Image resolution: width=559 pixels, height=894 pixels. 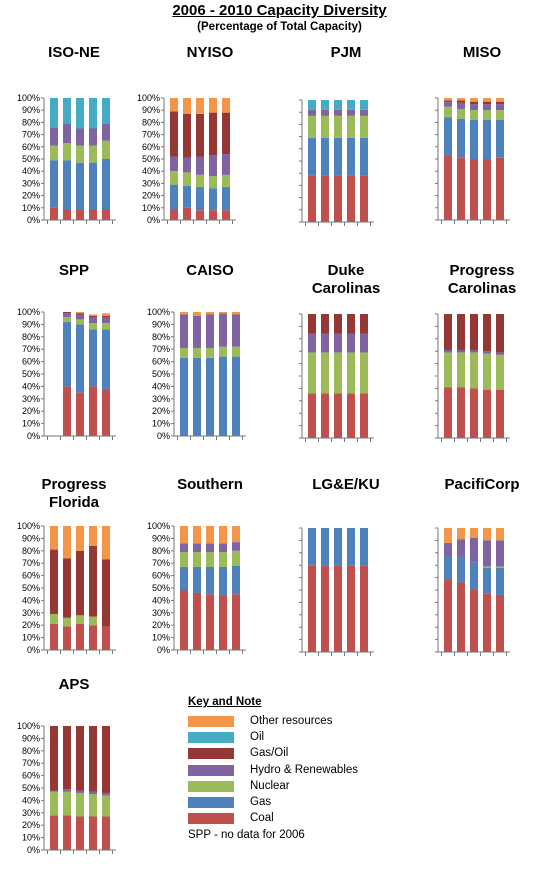 What do you see at coordinates (261, 802) in the screenshot?
I see `legend-label: Gas` at bounding box center [261, 802].